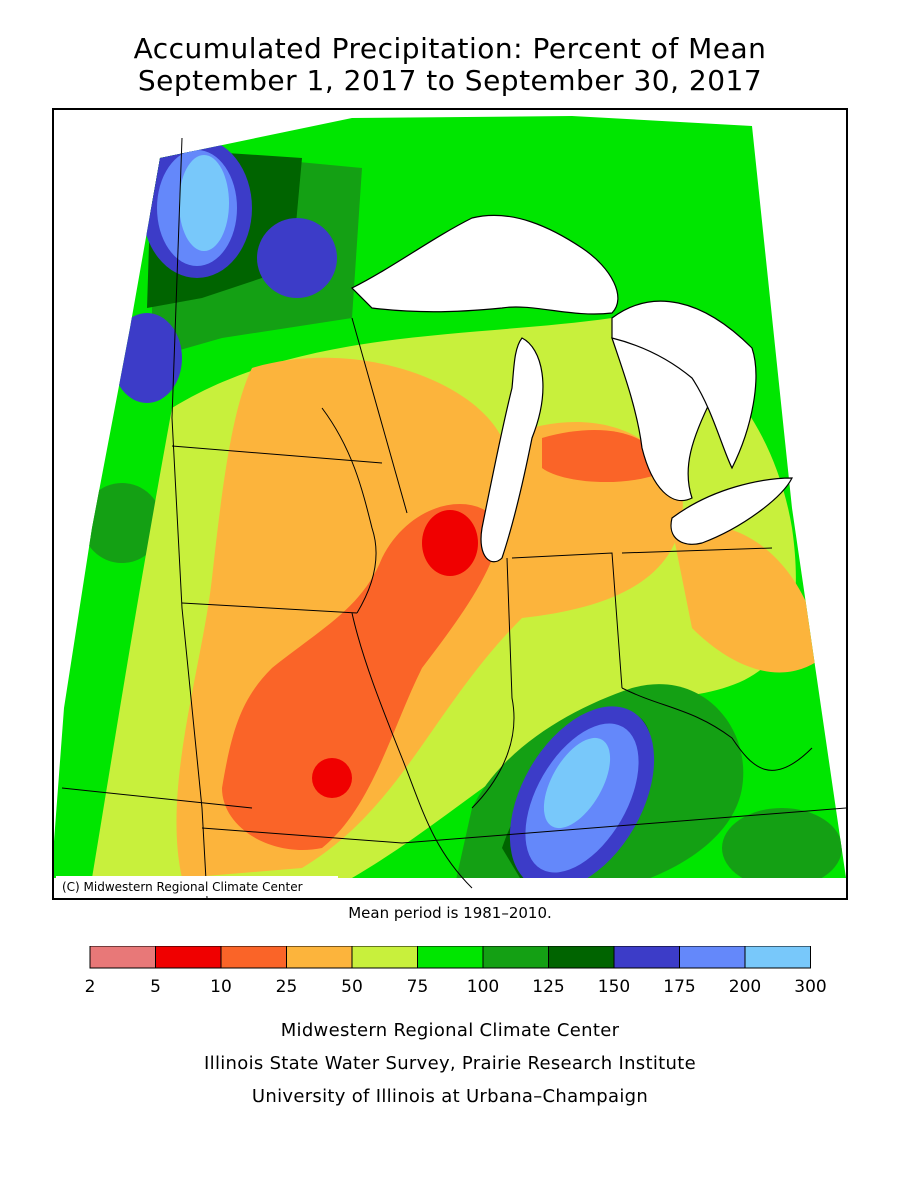 Image resolution: width=900 pixels, height=1200 pixels. What do you see at coordinates (418, 987) in the screenshot?
I see `legend-tick-label: 75` at bounding box center [418, 987].